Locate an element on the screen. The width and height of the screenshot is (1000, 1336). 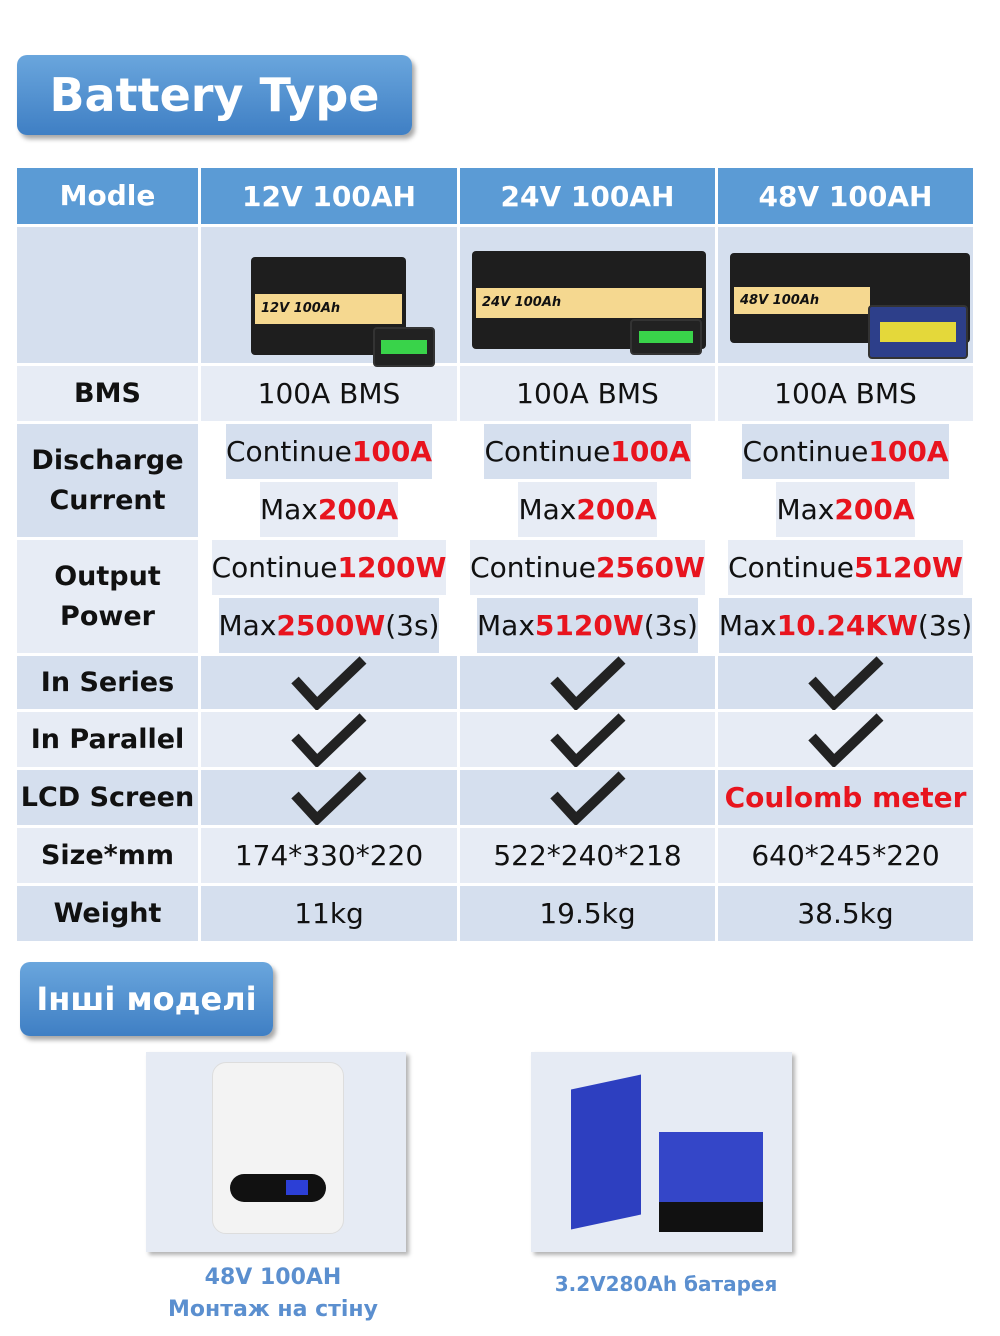
row-label: In Series is located at coordinates (107, 682).